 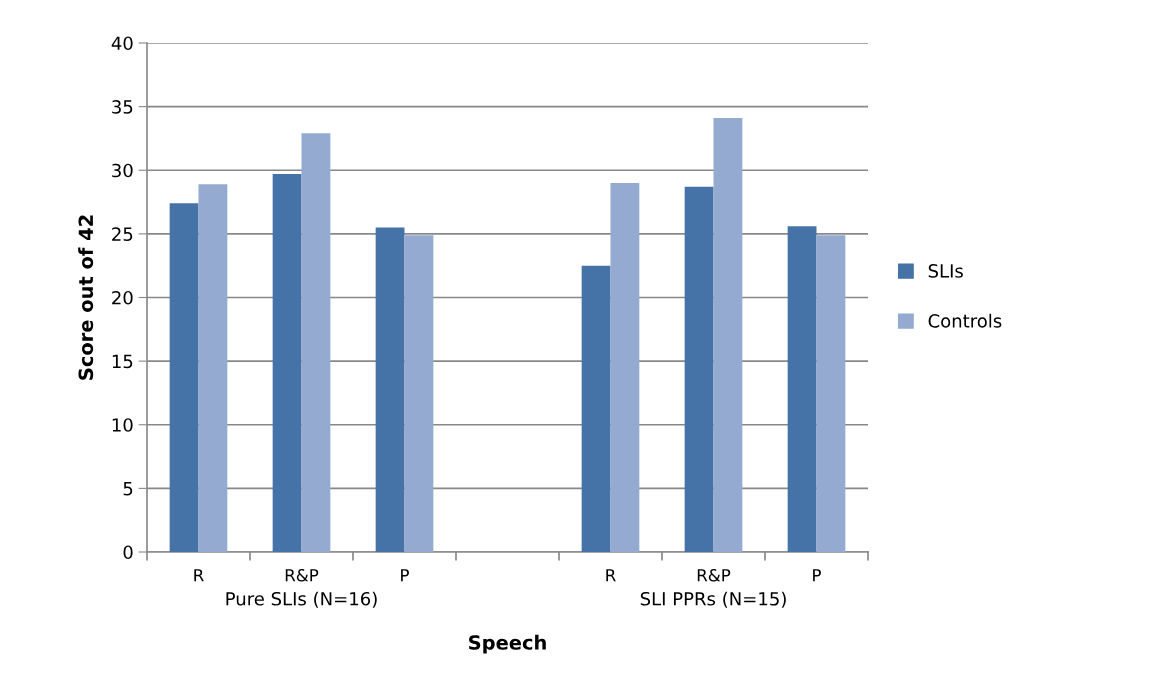 What do you see at coordinates (122, 43) in the screenshot?
I see `y-tick-label: 40` at bounding box center [122, 43].